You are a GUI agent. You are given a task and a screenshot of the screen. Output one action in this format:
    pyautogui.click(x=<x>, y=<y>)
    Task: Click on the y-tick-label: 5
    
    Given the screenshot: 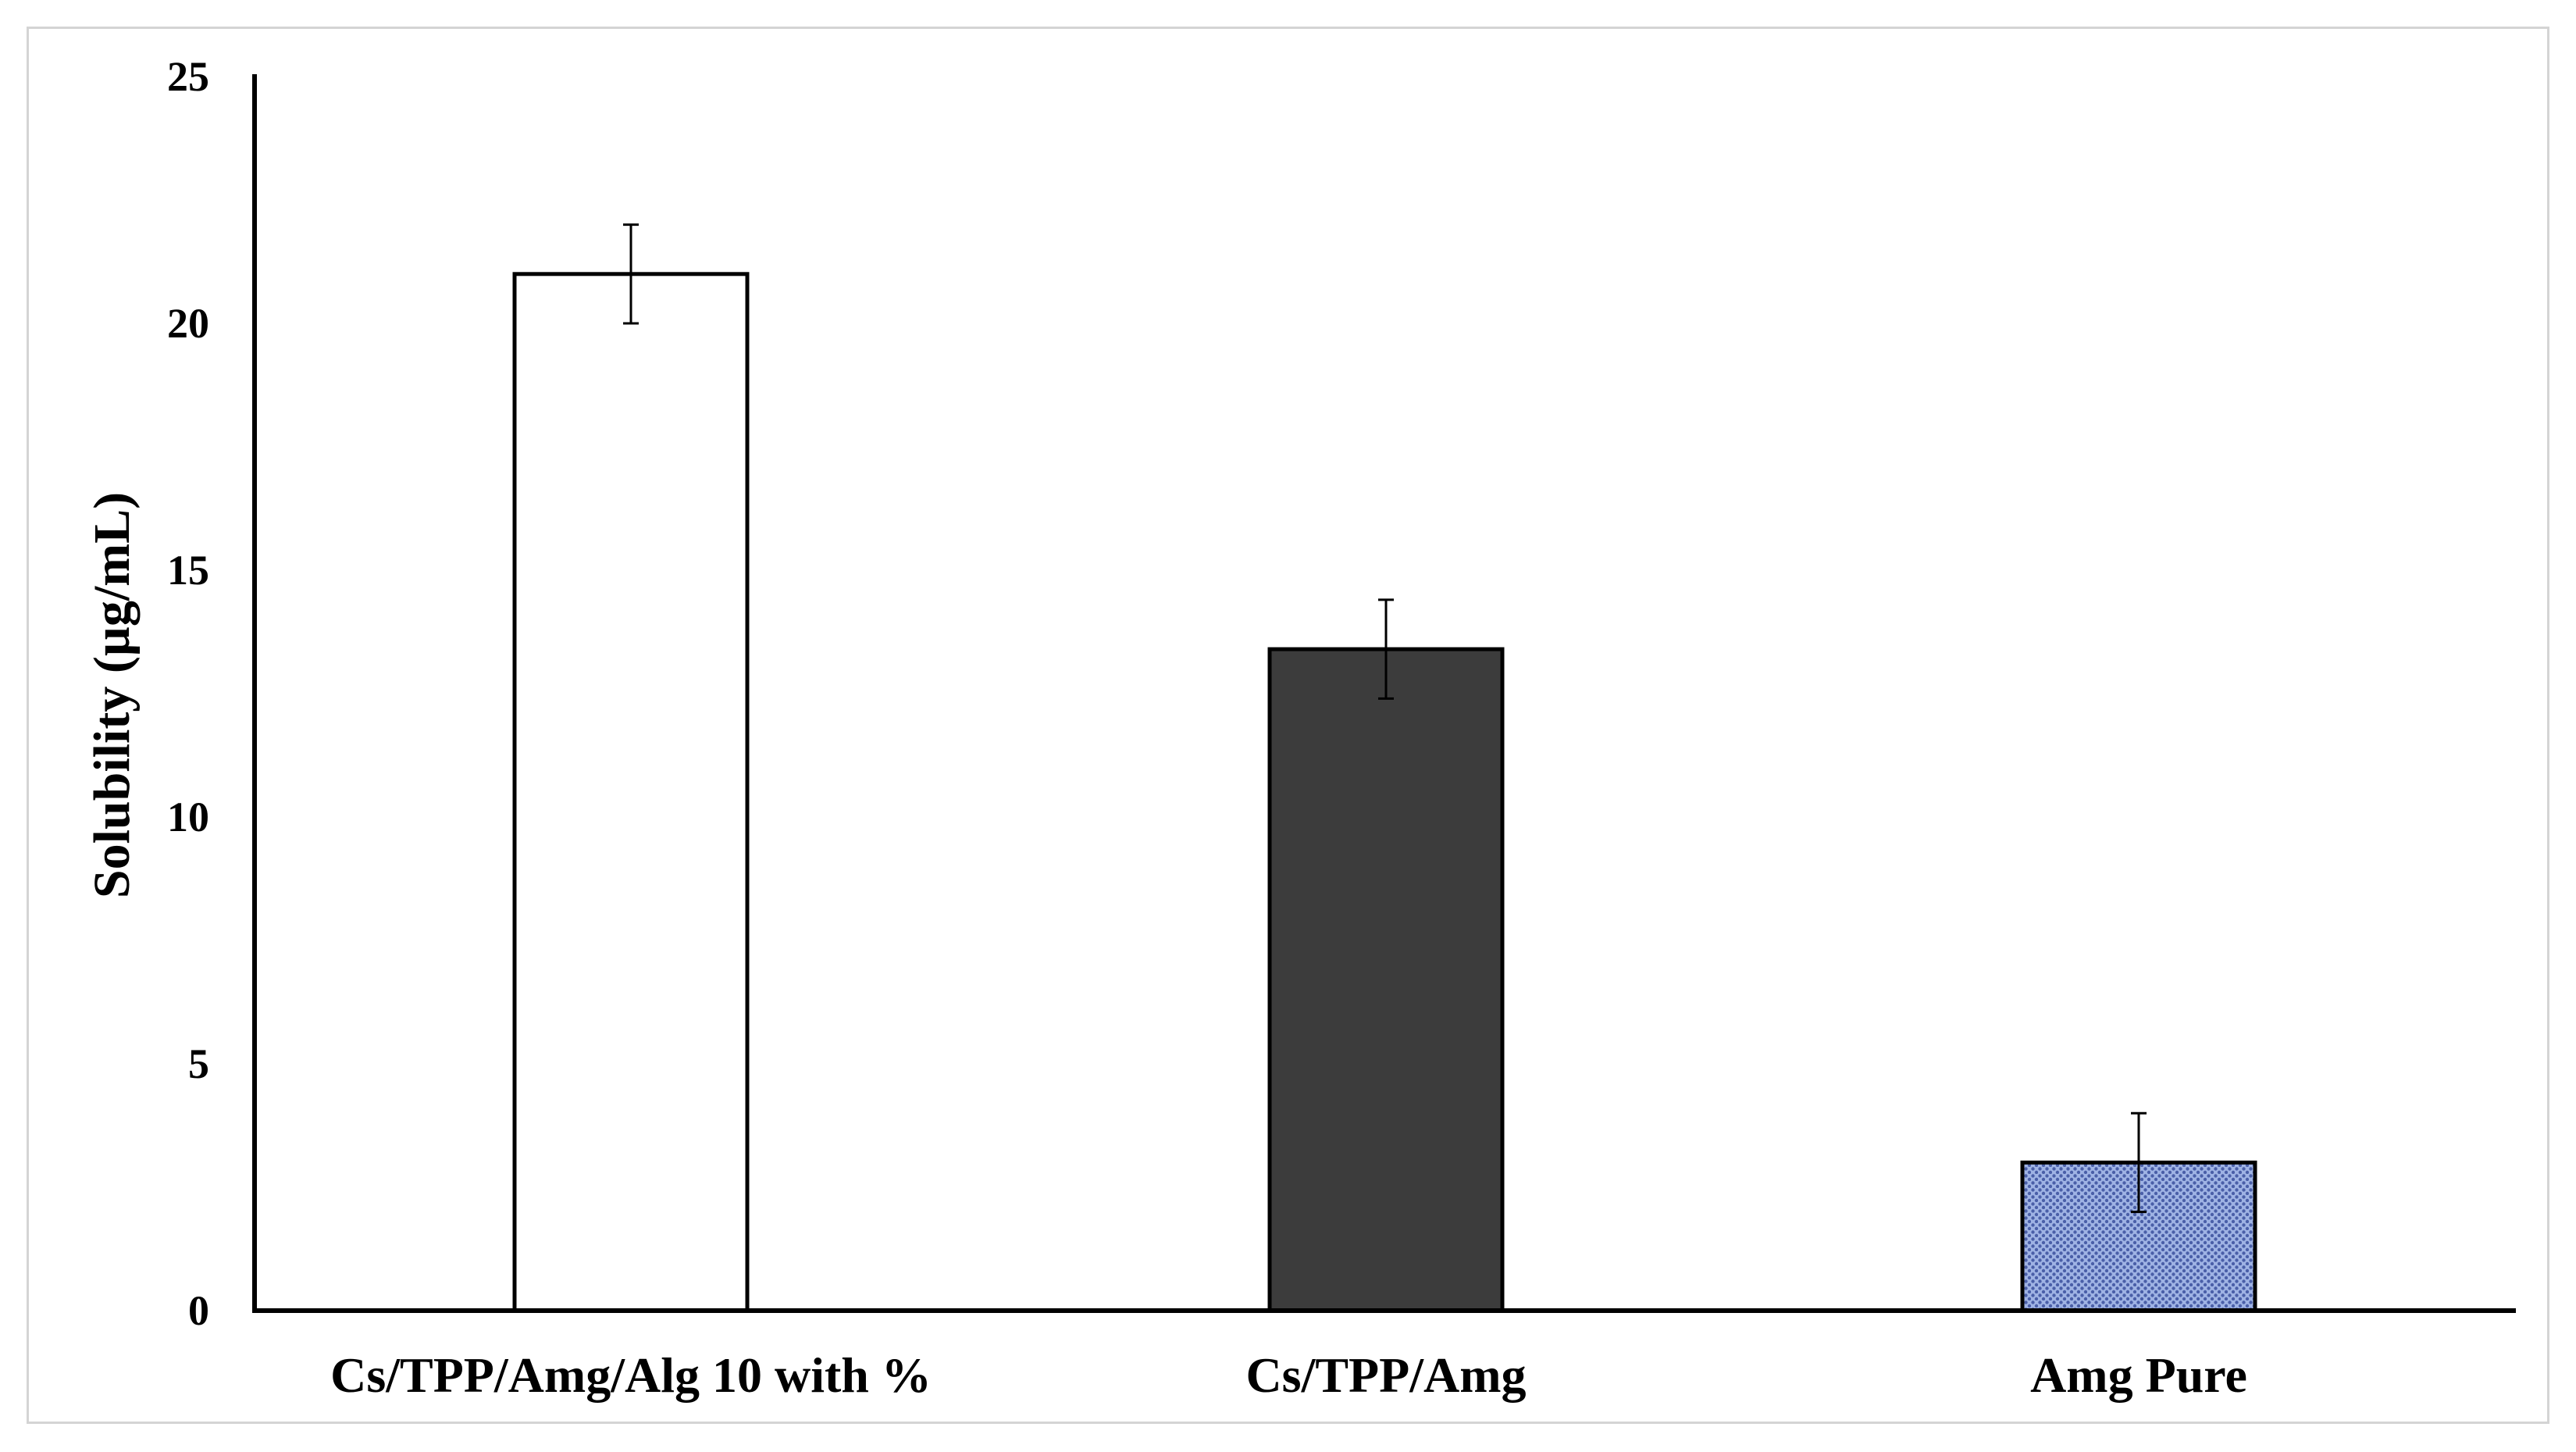 What is the action you would take?
    pyautogui.click(x=198, y=1063)
    